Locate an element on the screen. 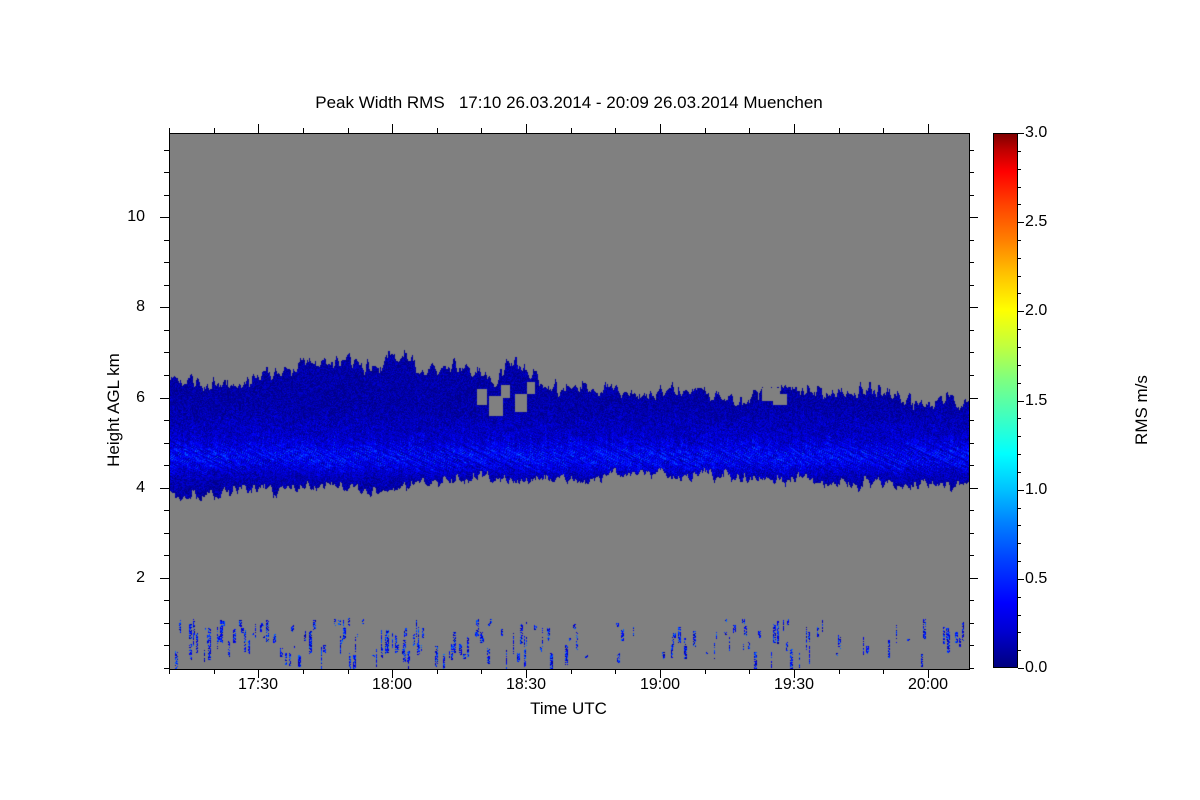 This screenshot has height=800, width=1200. colorbar-gradient is located at coordinates (1005, 400).